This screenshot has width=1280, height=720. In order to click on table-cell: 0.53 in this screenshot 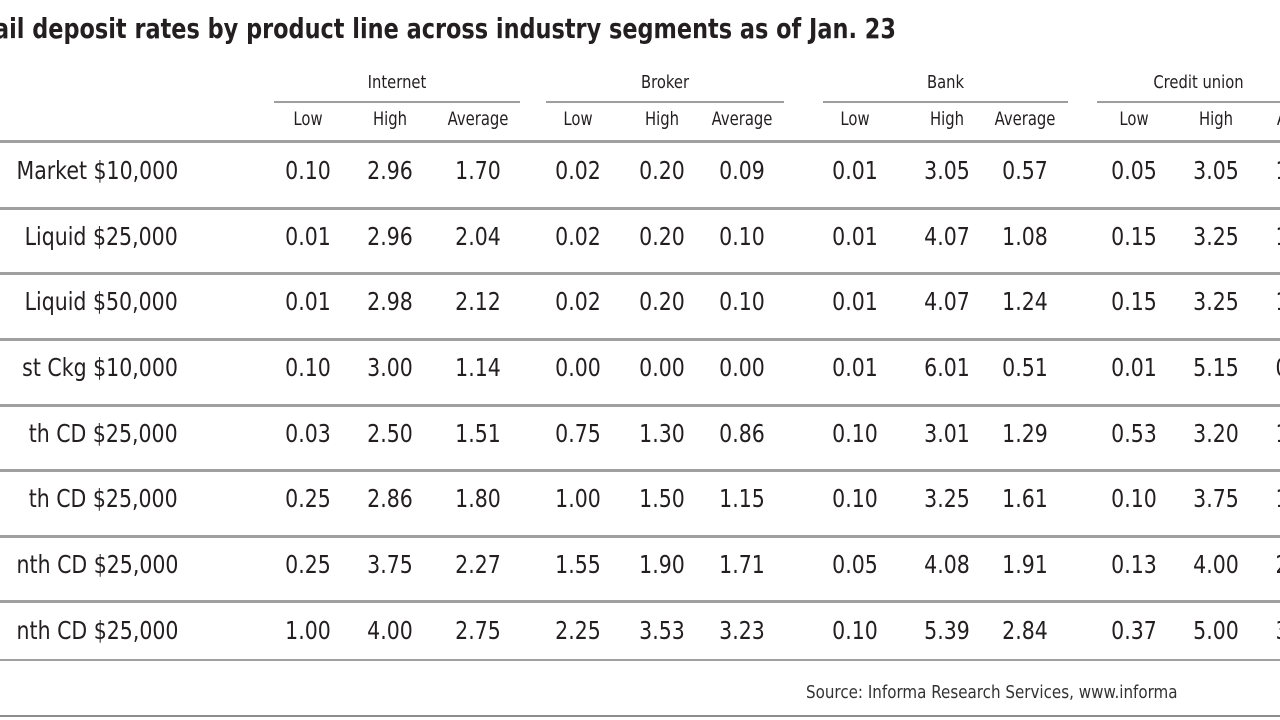, I will do `click(1134, 433)`.